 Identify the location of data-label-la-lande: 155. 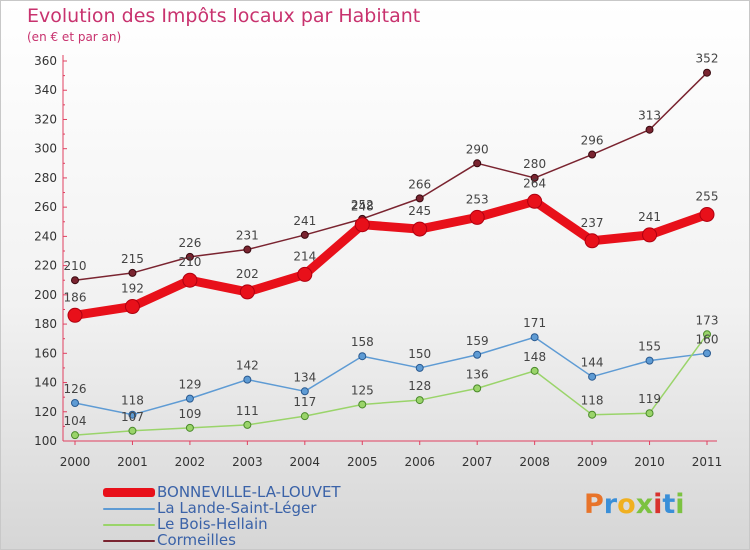
(649, 347).